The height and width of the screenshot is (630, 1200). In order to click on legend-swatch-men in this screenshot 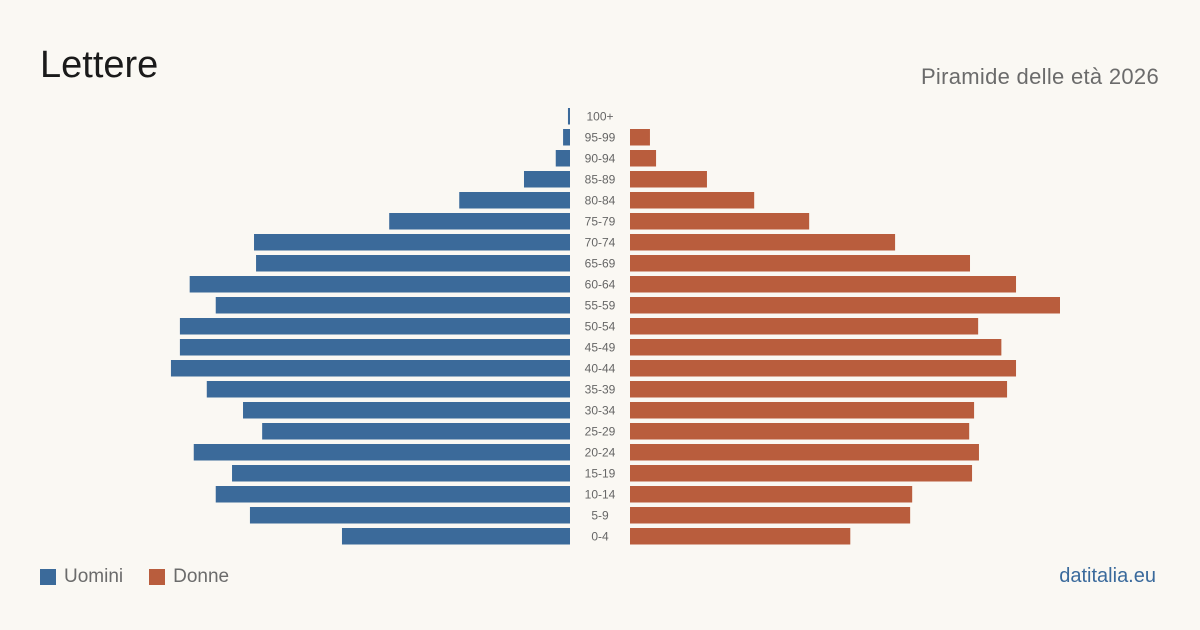, I will do `click(48, 577)`.